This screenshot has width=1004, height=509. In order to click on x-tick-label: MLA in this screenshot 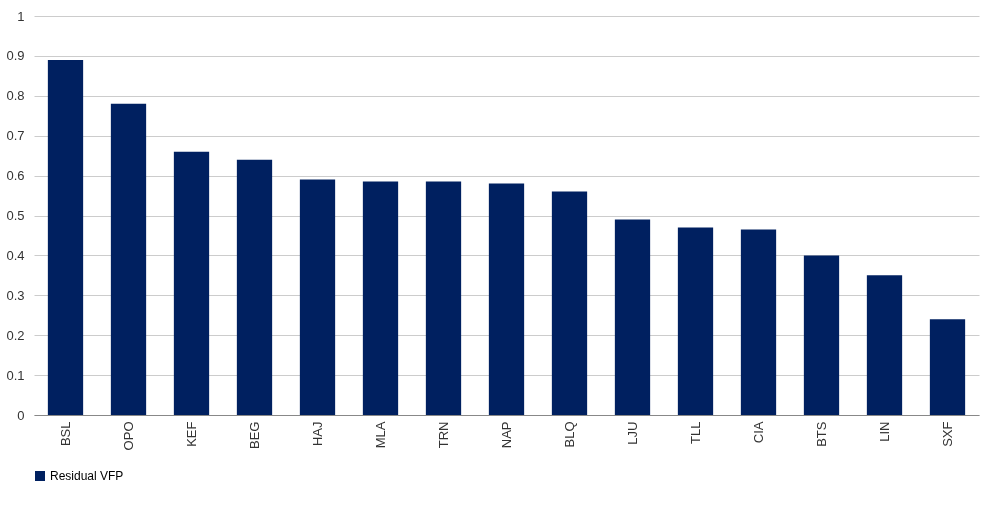, I will do `click(380, 435)`.